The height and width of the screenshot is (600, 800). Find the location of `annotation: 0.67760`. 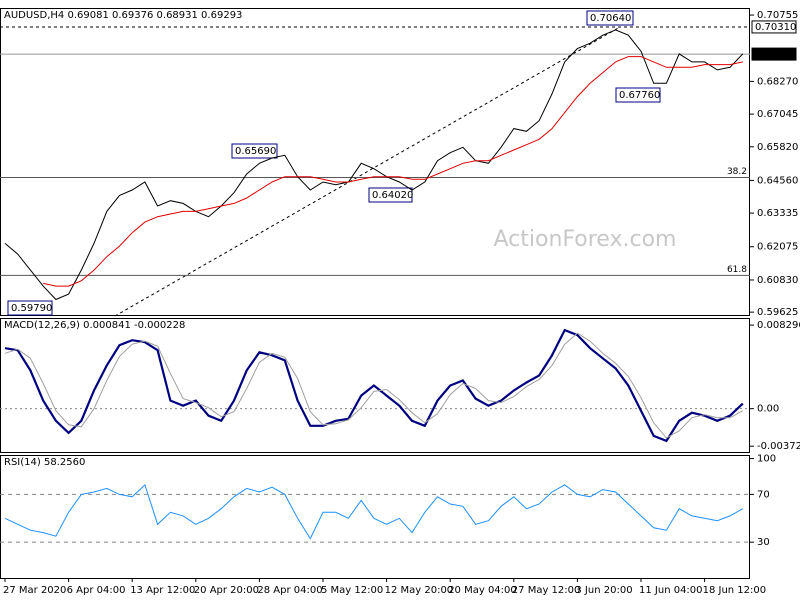

annotation: 0.67760 is located at coordinates (639, 95).